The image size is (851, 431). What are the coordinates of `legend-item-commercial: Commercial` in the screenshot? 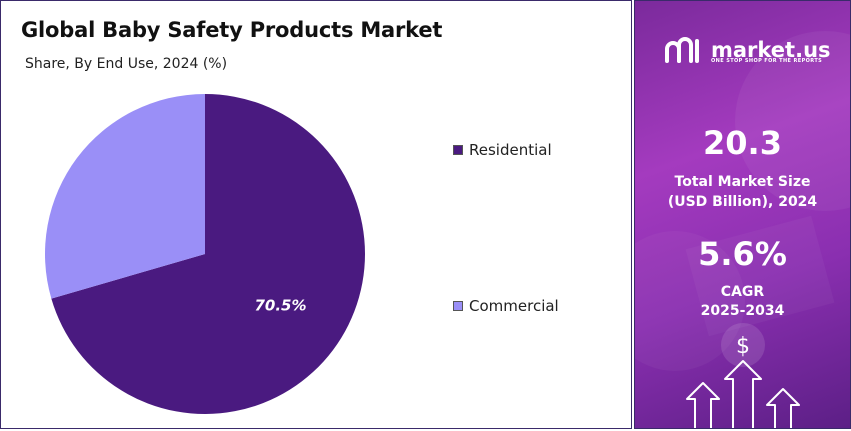 It's located at (506, 306).